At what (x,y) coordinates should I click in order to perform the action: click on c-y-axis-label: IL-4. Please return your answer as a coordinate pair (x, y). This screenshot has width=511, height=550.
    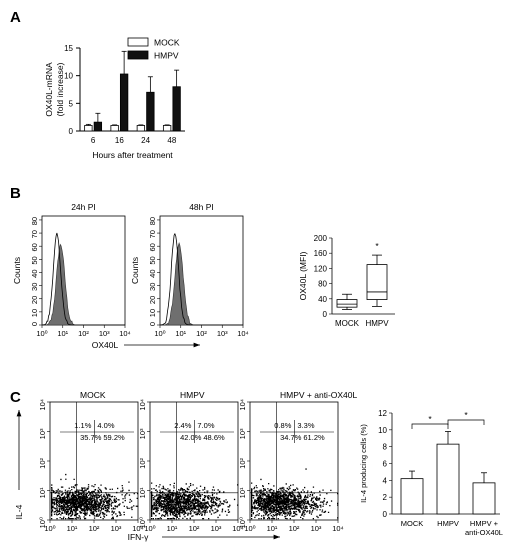
    Looking at the image, I should click on (19, 511).